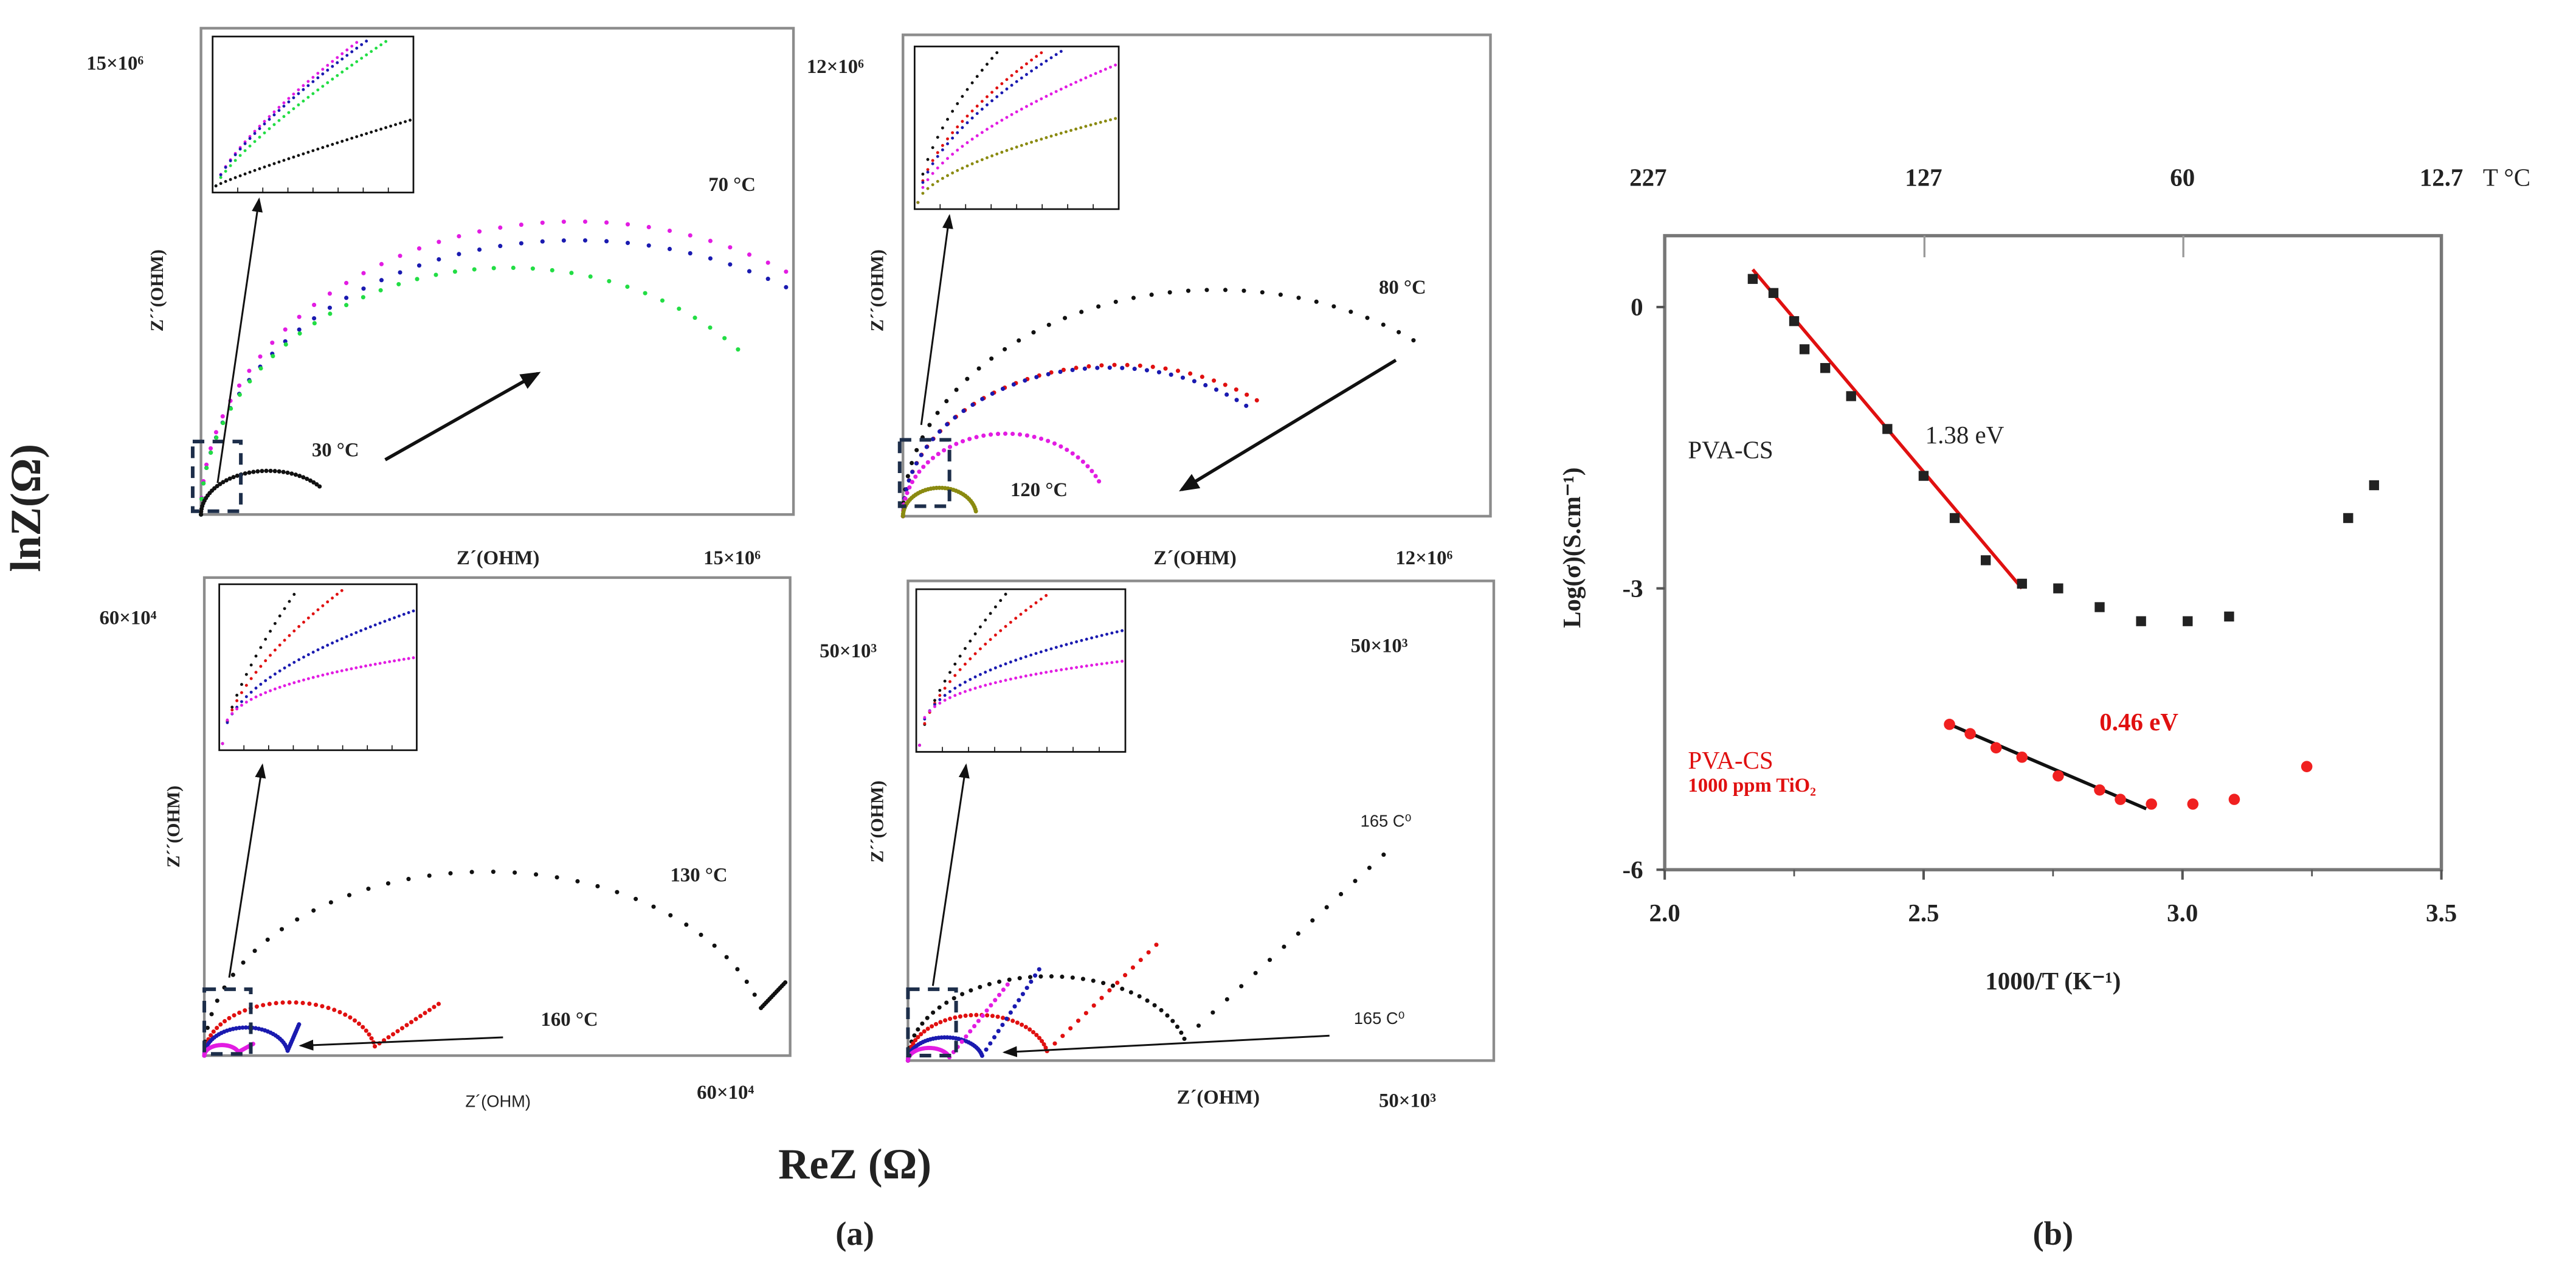 The width and height of the screenshot is (2576, 1283). What do you see at coordinates (157, 290) in the screenshot?
I see `y-axis-label: Z´´(OHM)` at bounding box center [157, 290].